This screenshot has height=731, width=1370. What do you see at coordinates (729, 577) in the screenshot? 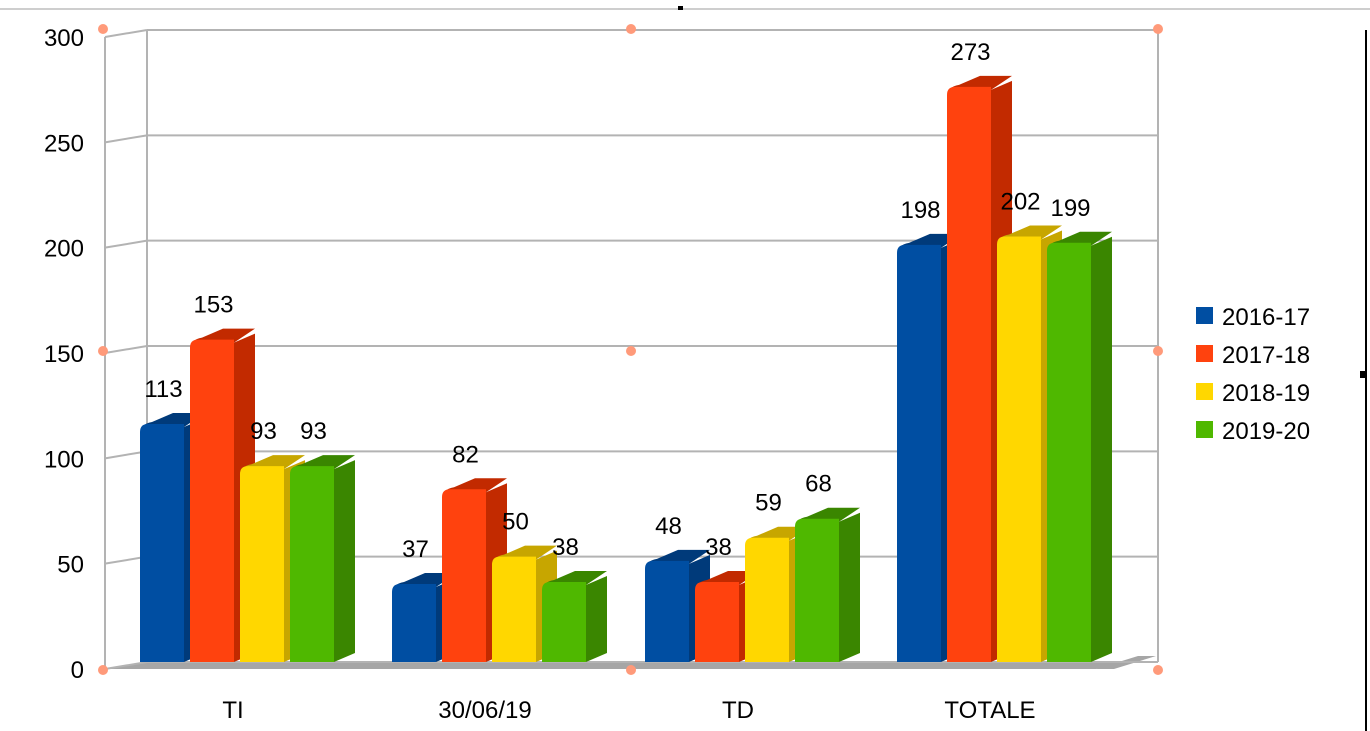
I see `bar-top-2017-18-TD` at bounding box center [729, 577].